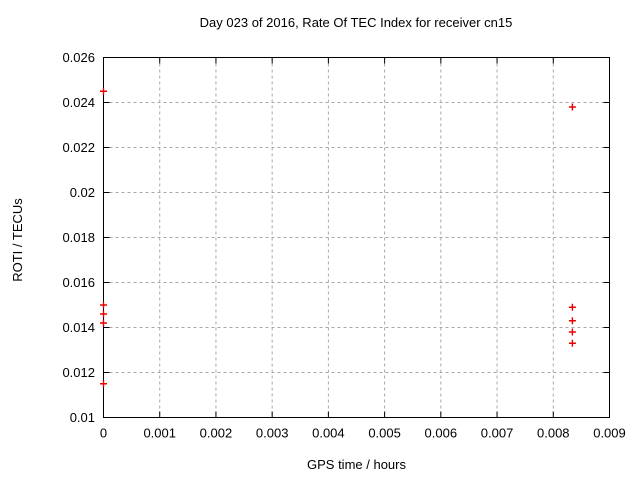  Describe the element at coordinates (553, 433) in the screenshot. I see `x-tick-label: 0.008` at that location.